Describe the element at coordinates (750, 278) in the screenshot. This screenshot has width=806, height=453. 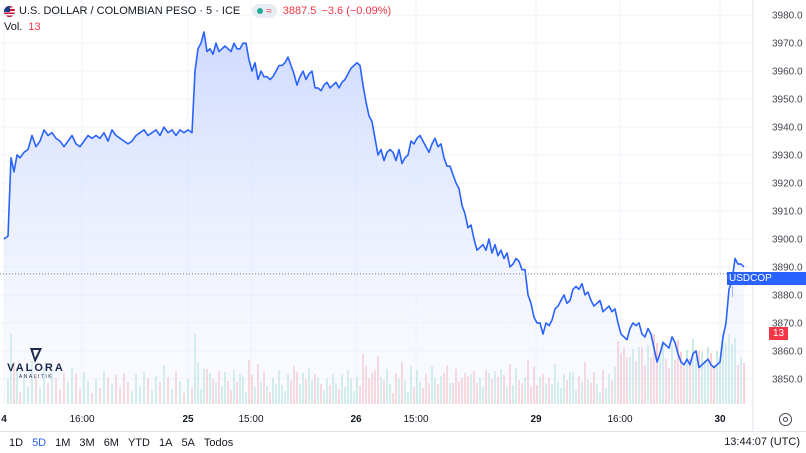
I see `price-tag-symbol: USDCOP` at that location.